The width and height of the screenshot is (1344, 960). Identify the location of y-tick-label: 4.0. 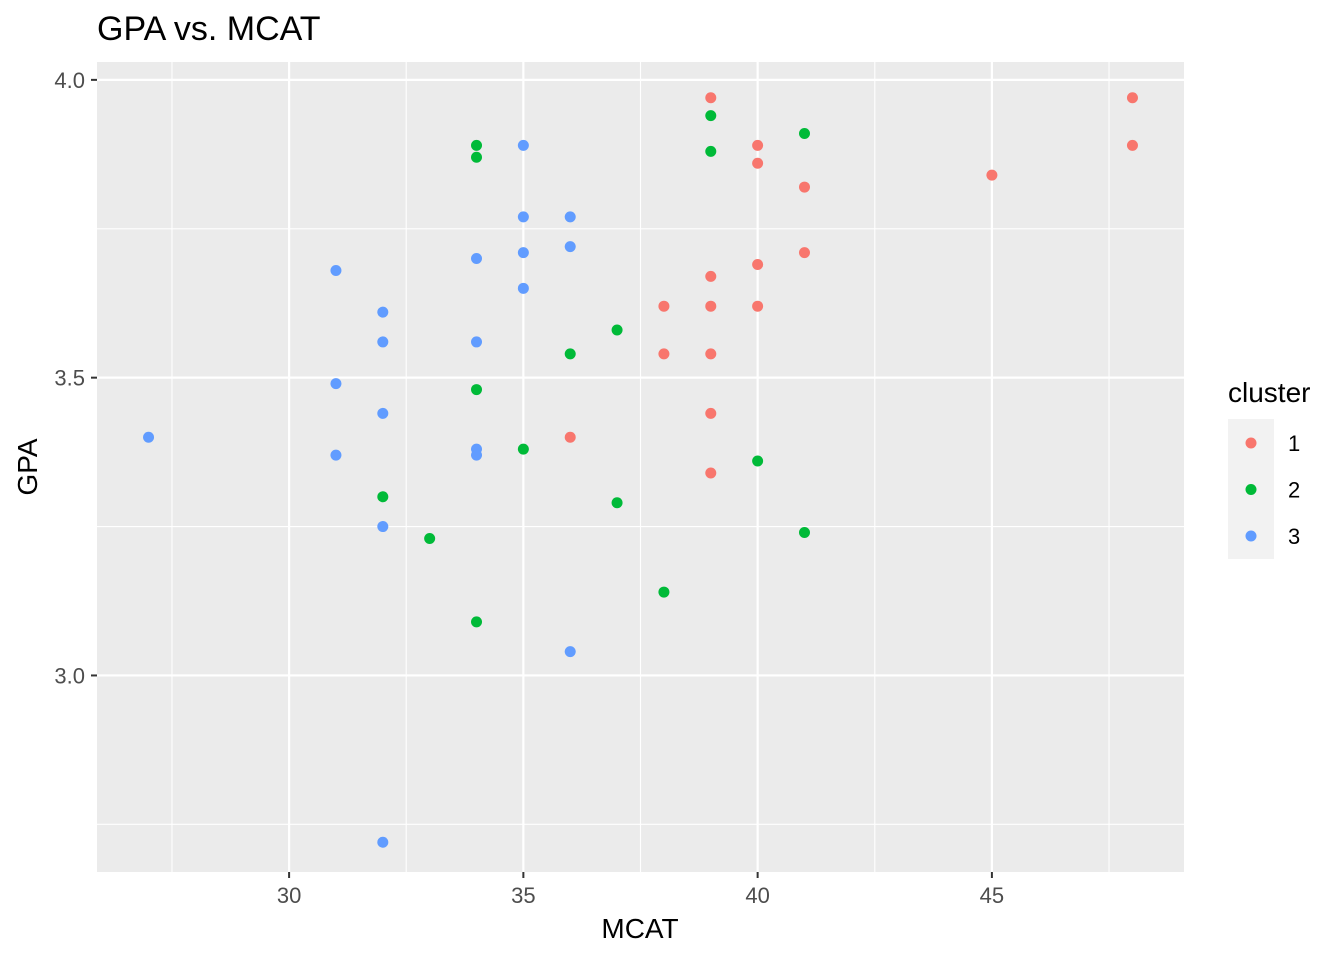
(69, 80).